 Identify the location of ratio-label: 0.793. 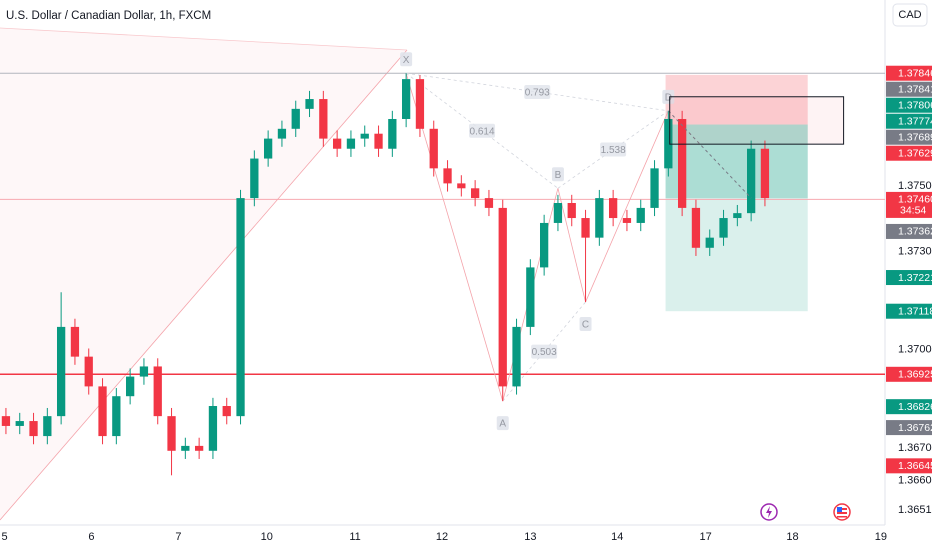
(537, 93).